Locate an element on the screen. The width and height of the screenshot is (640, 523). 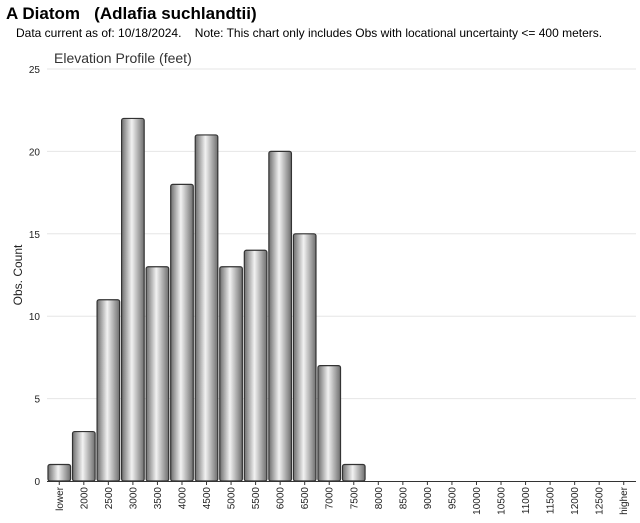
x-tick-label-8000: 8000 is located at coordinates (379, 498).